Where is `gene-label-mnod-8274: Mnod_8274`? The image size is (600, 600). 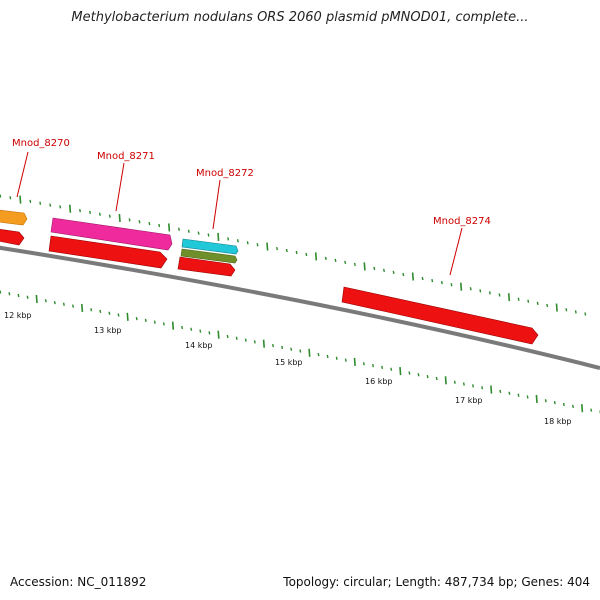
gene-label-mnod-8274: Mnod_8274 is located at coordinates (462, 221).